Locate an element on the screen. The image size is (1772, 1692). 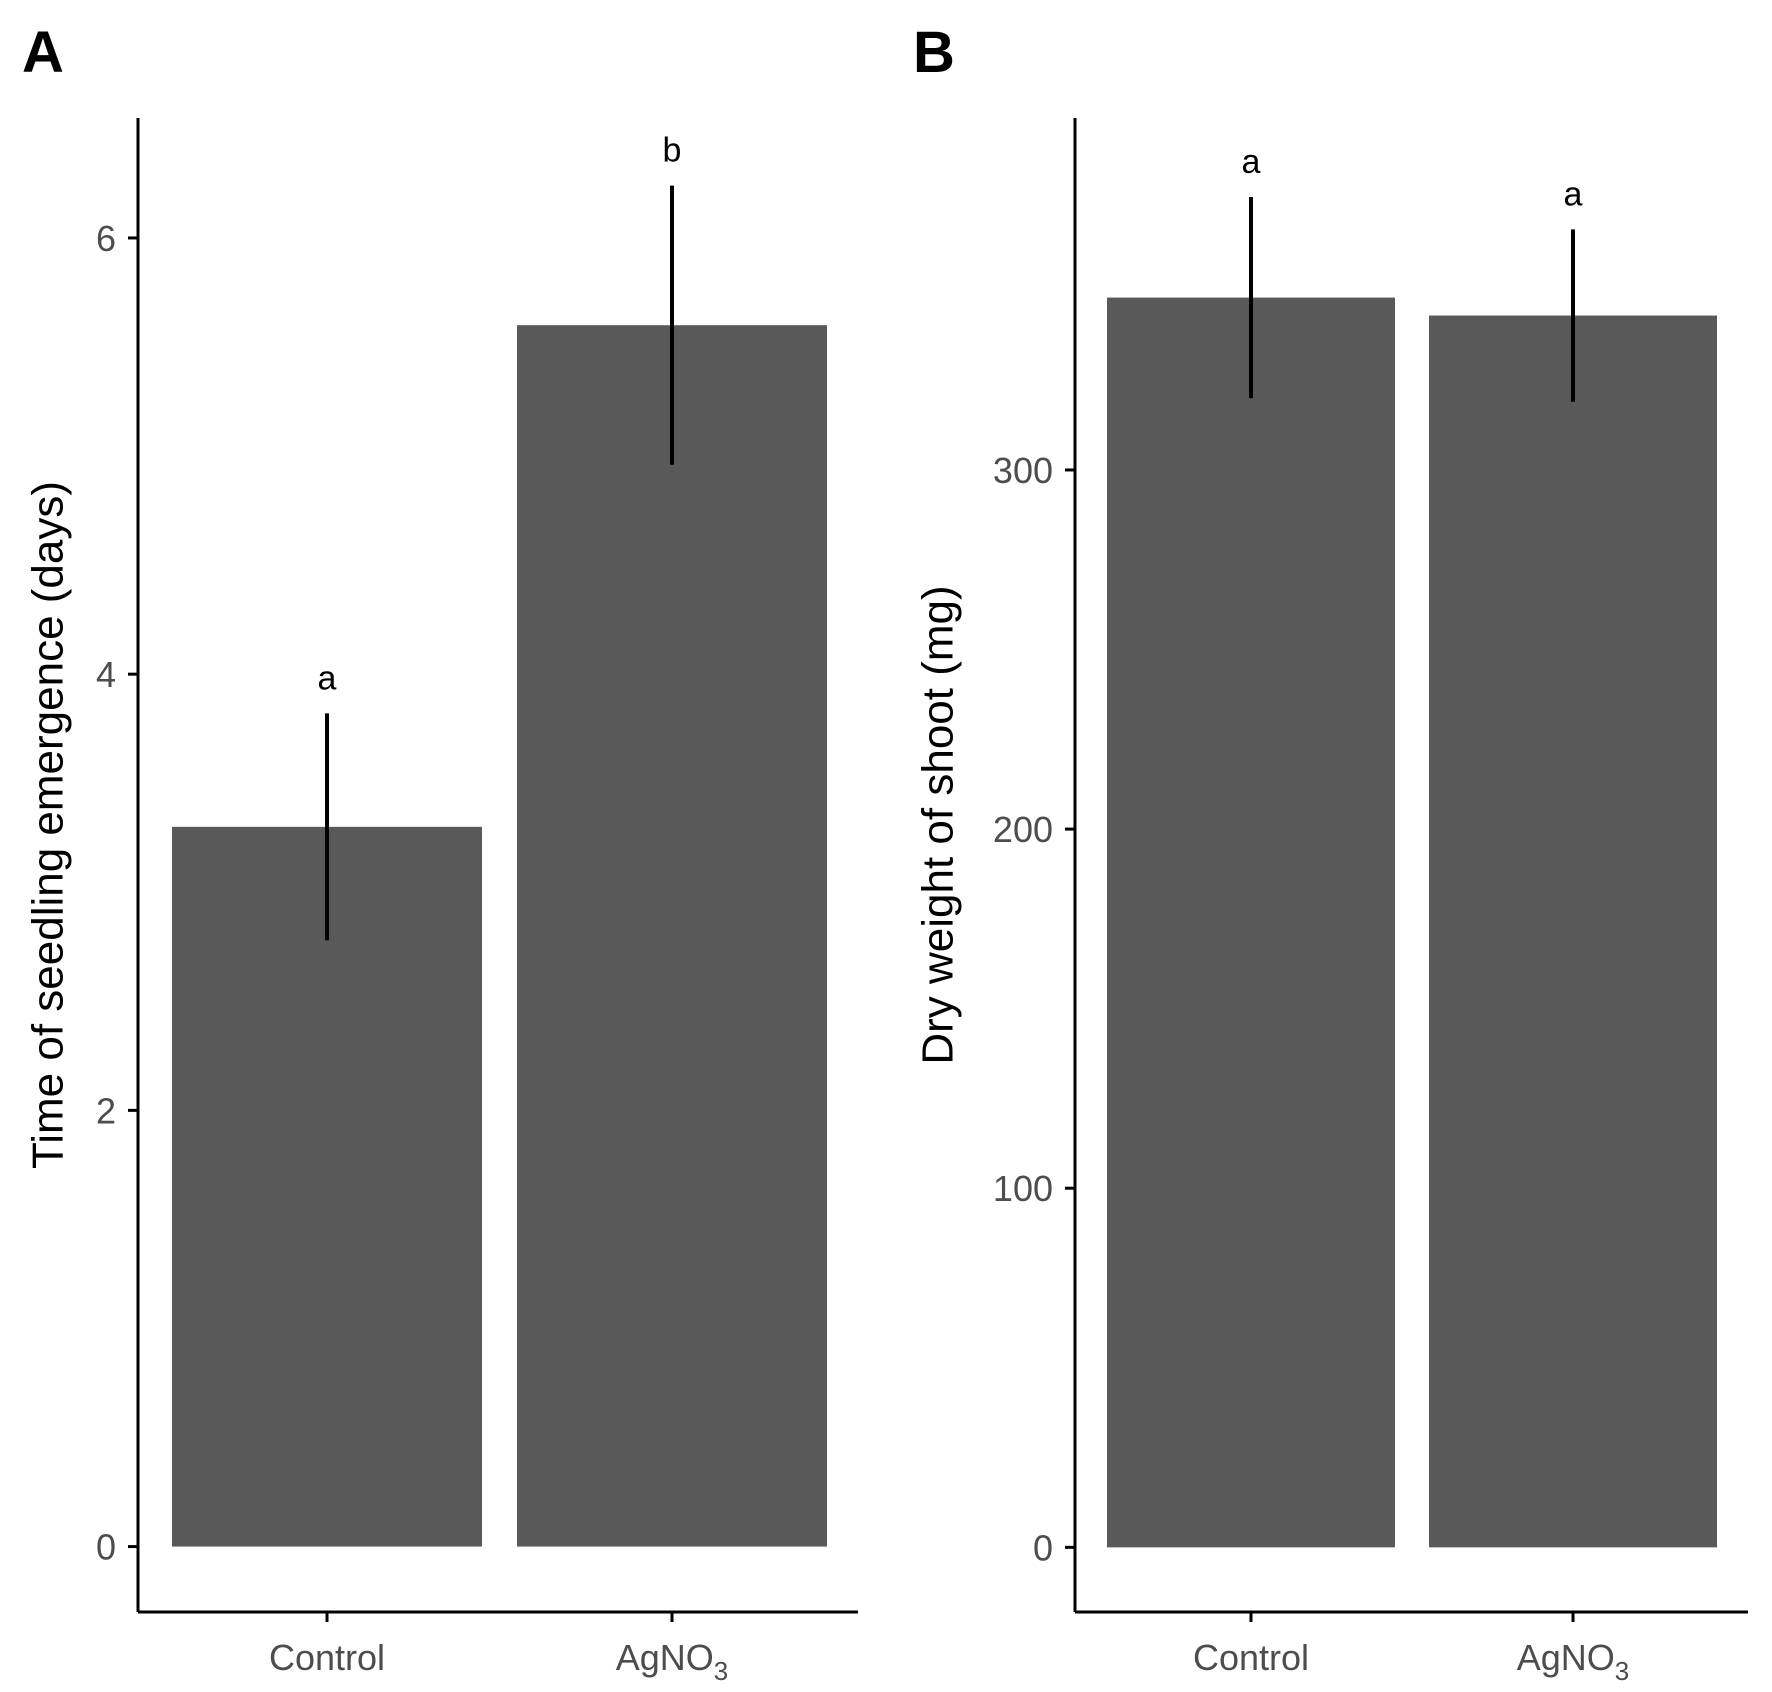
panel-b-bar-agno3 is located at coordinates (1573, 931).